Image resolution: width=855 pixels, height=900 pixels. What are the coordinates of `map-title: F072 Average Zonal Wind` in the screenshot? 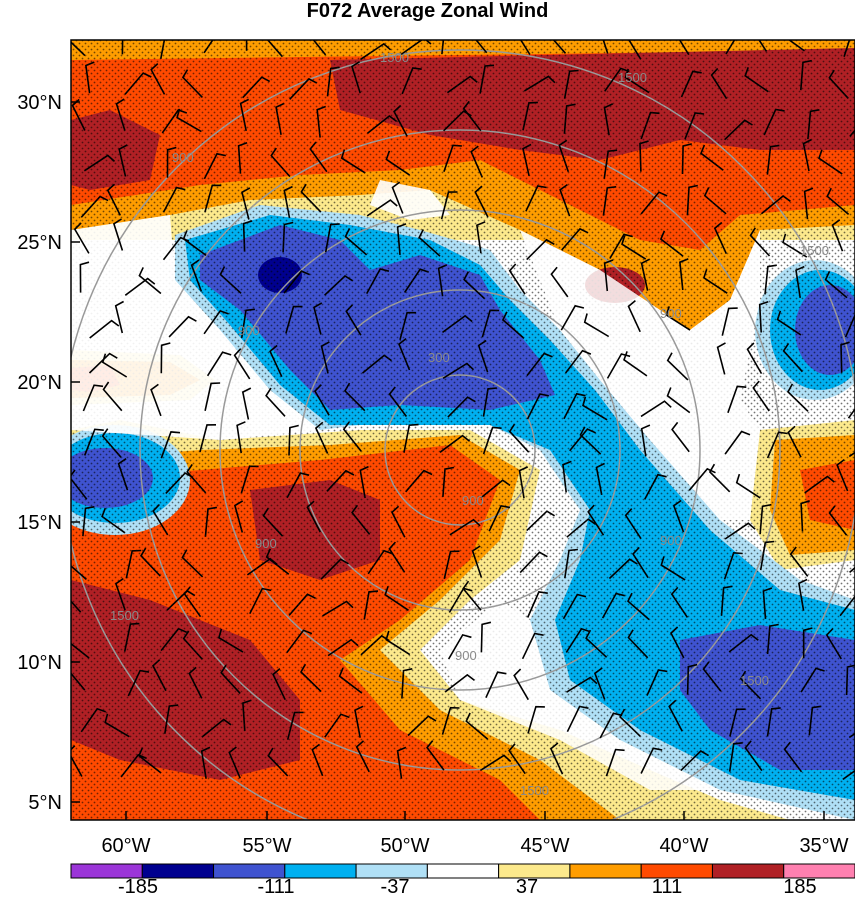 It's located at (427, 11).